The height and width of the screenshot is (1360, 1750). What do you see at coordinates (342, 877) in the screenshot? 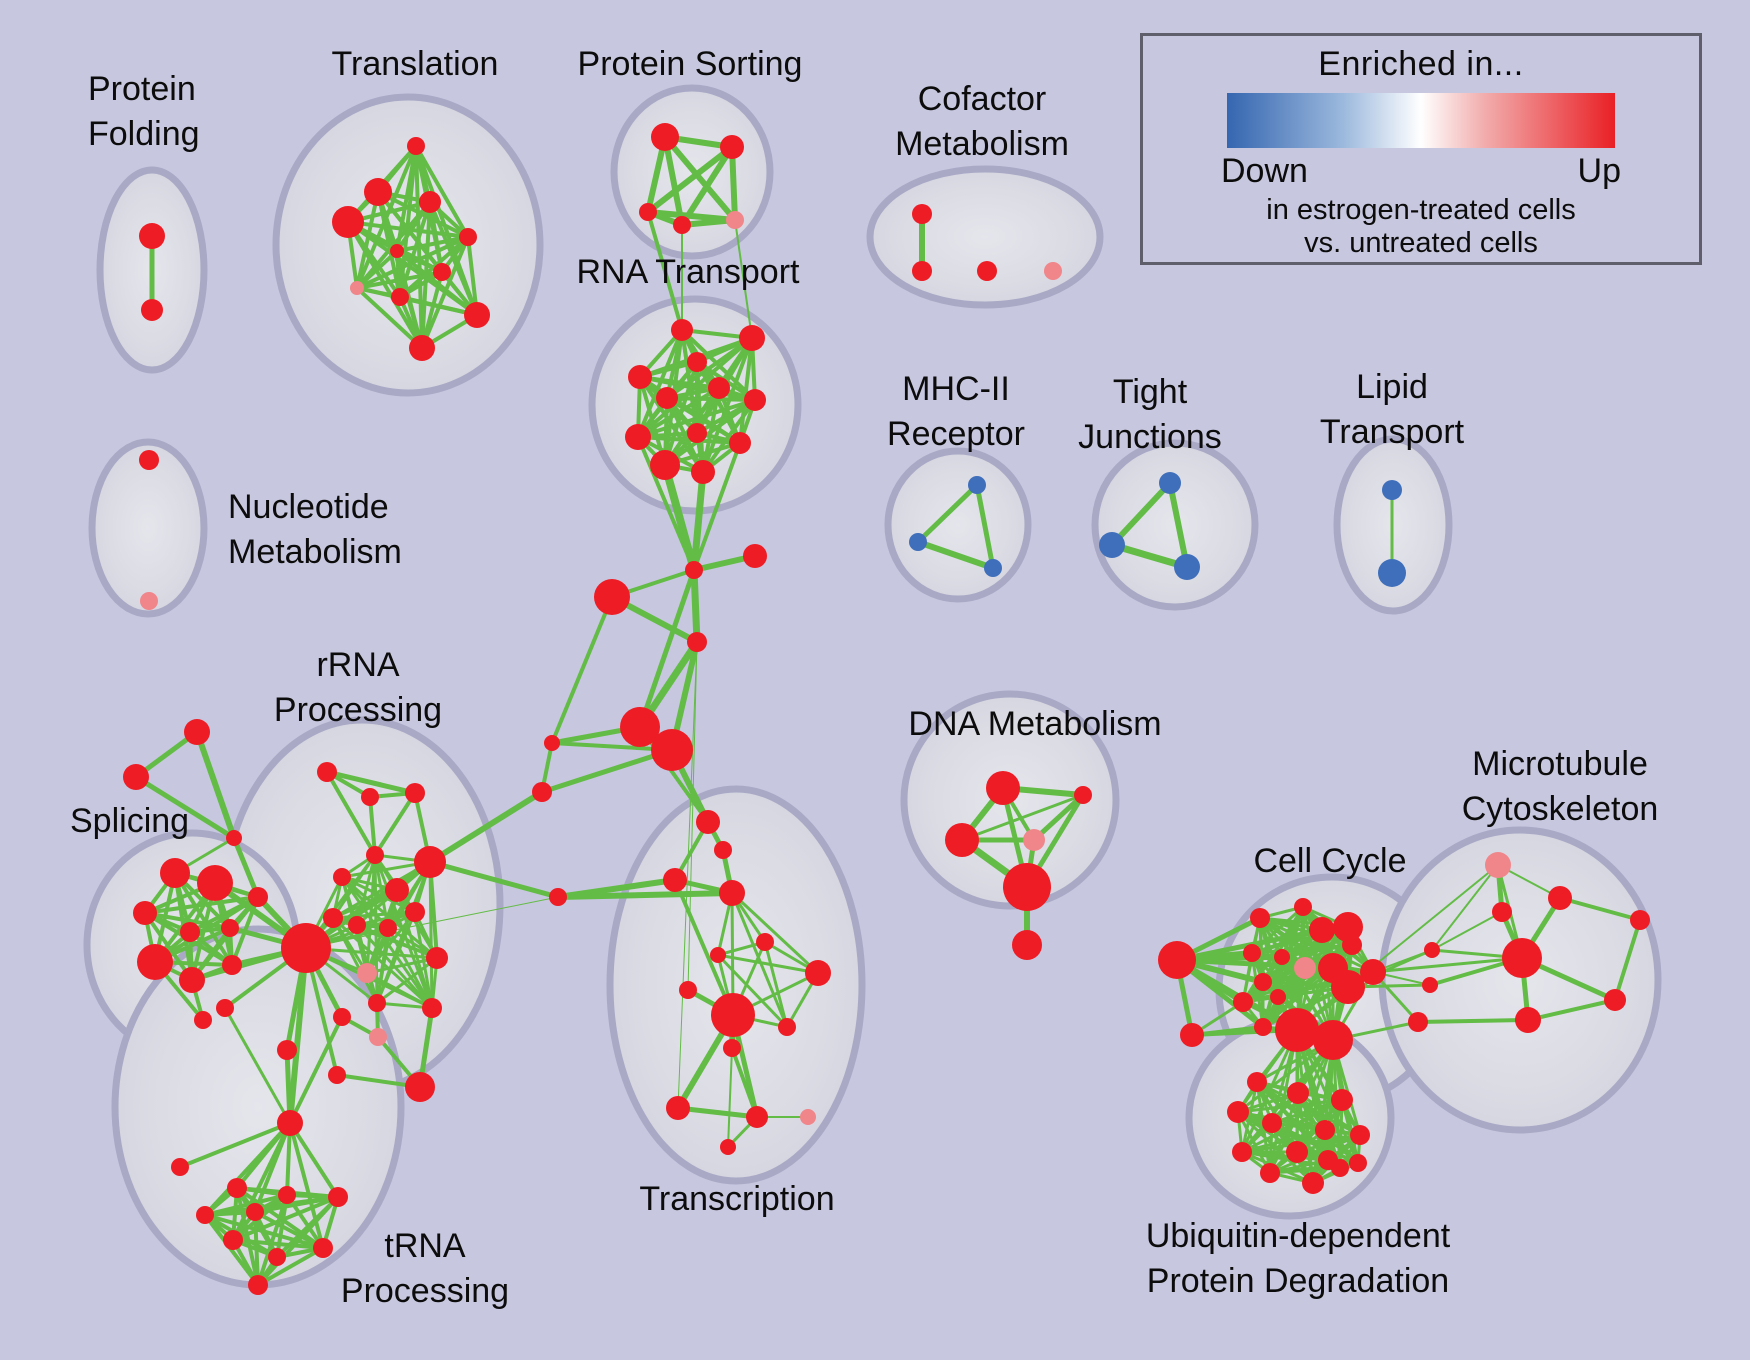
I see `graph-node-rre` at bounding box center [342, 877].